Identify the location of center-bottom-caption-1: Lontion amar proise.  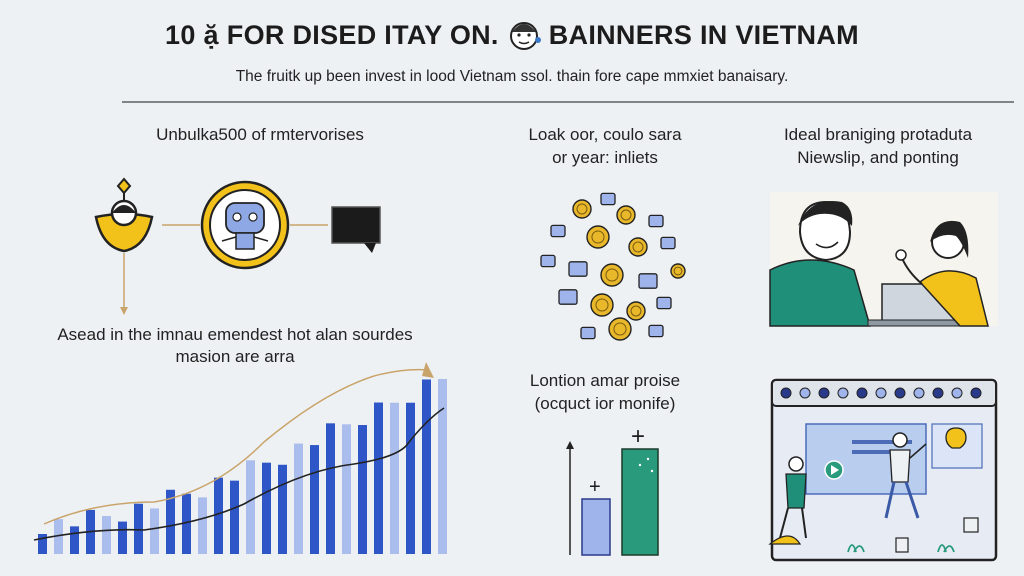
(605, 380).